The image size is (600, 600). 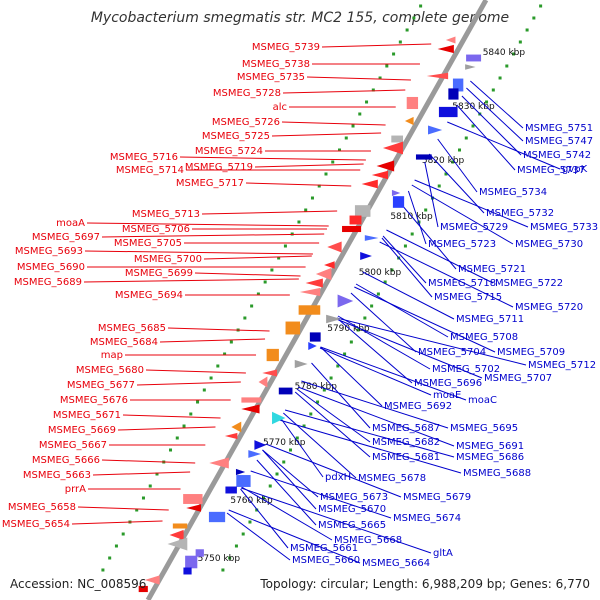 What do you see at coordinates (87, 415) in the screenshot?
I see `forward-gene-label: MSMEG_5671` at bounding box center [87, 415].